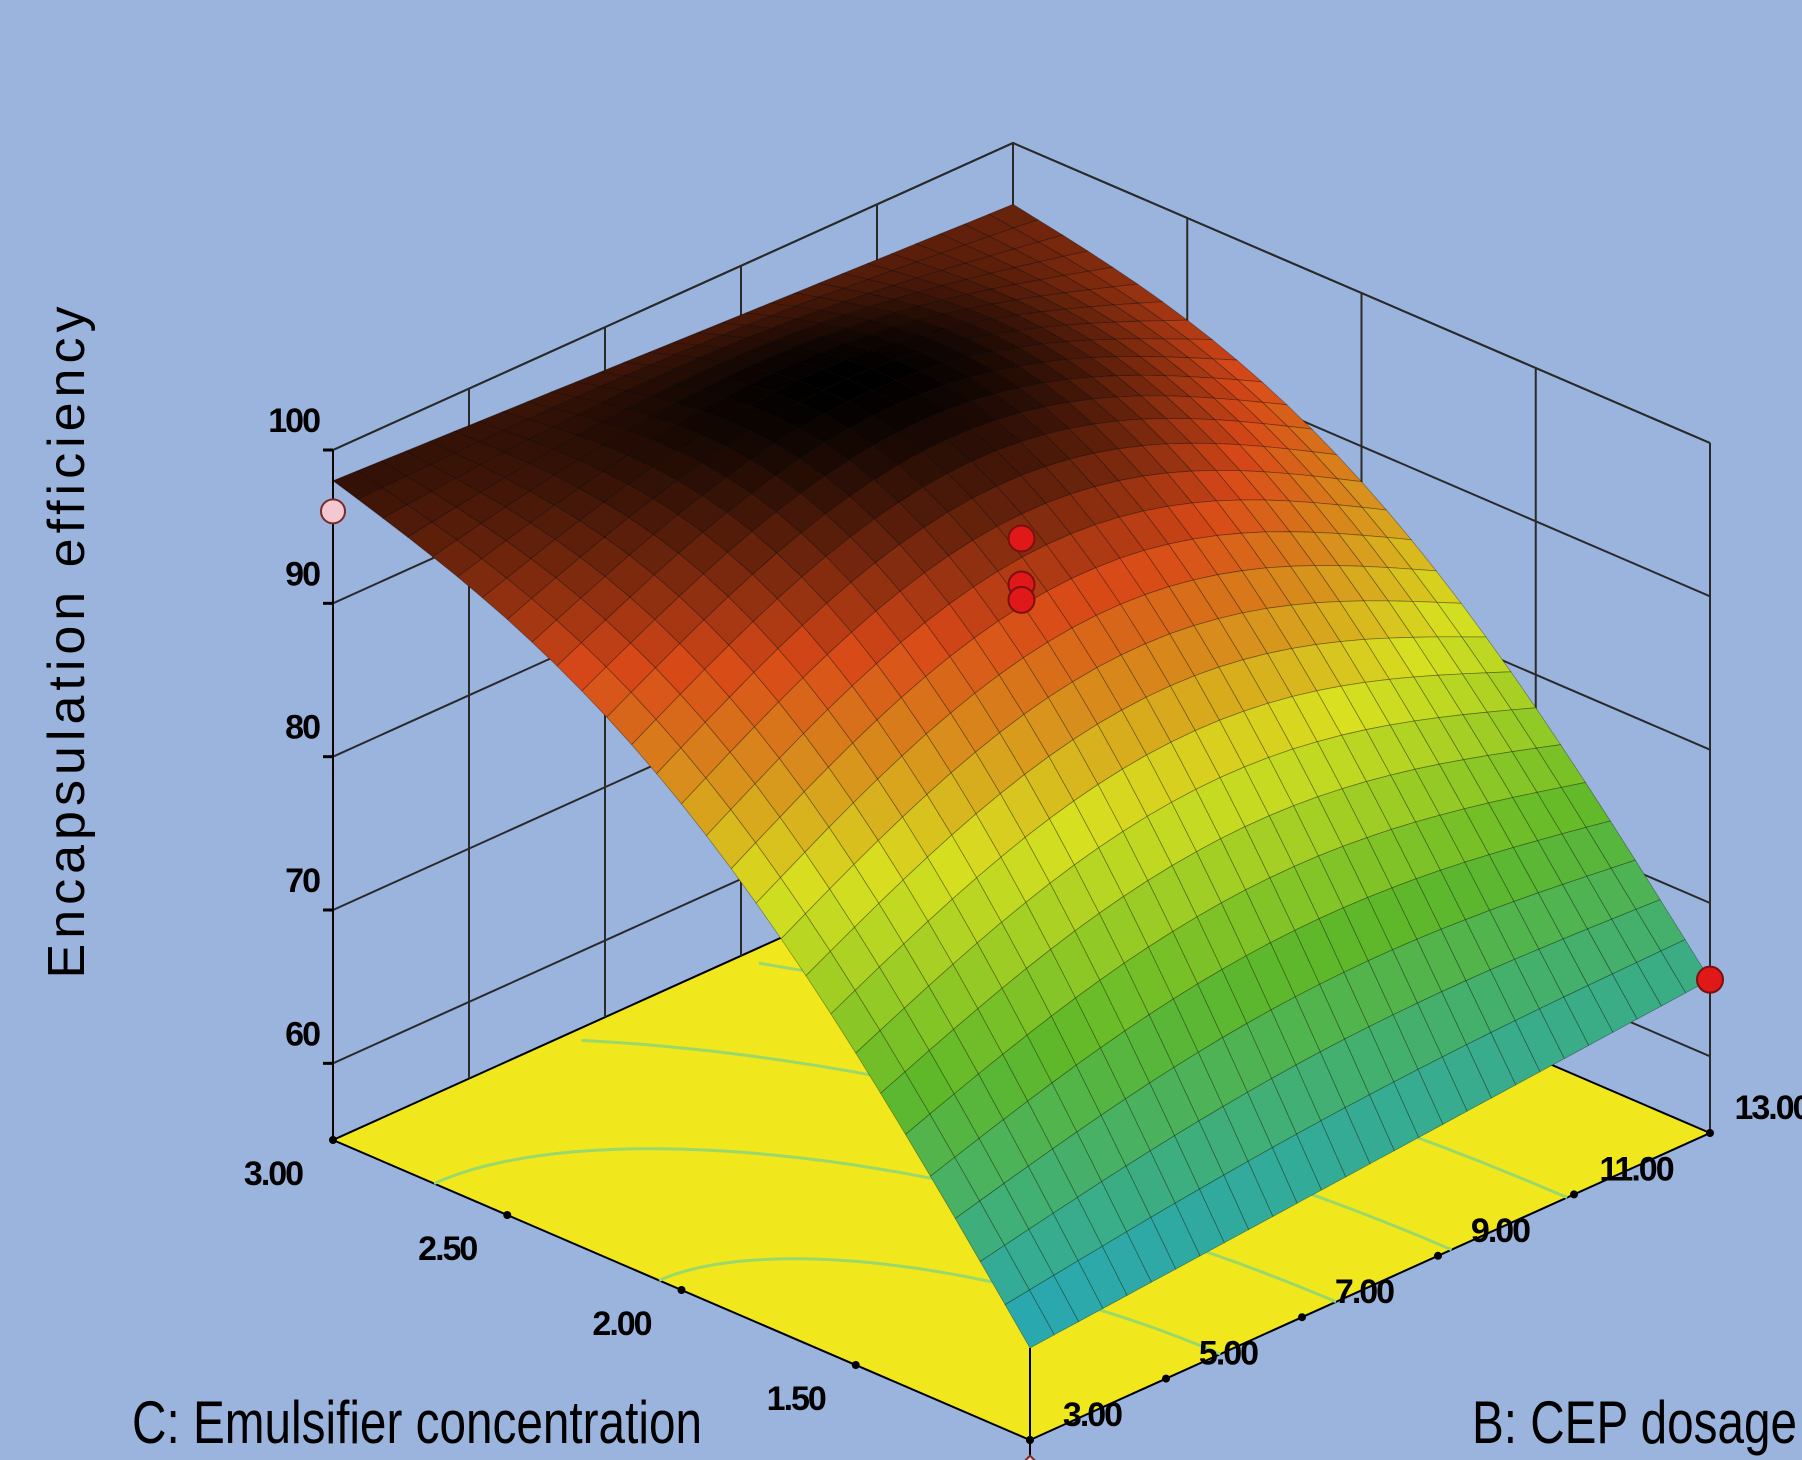  What do you see at coordinates (302, 728) in the screenshot?
I see `z-tick-label: 80` at bounding box center [302, 728].